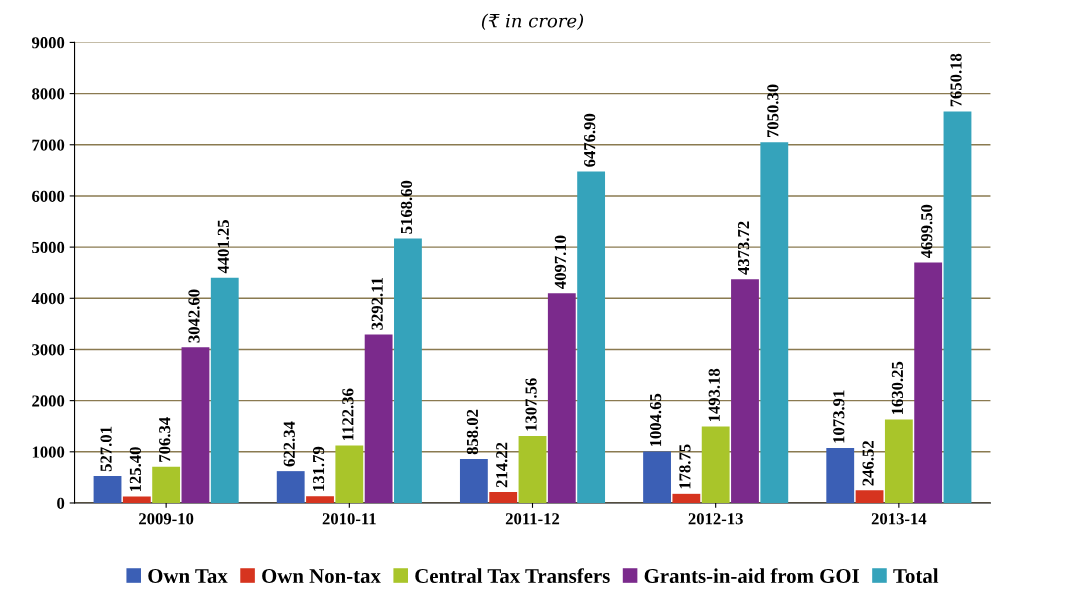  I want to click on legend-label: Grants-in-aid from GOI, so click(751, 576).